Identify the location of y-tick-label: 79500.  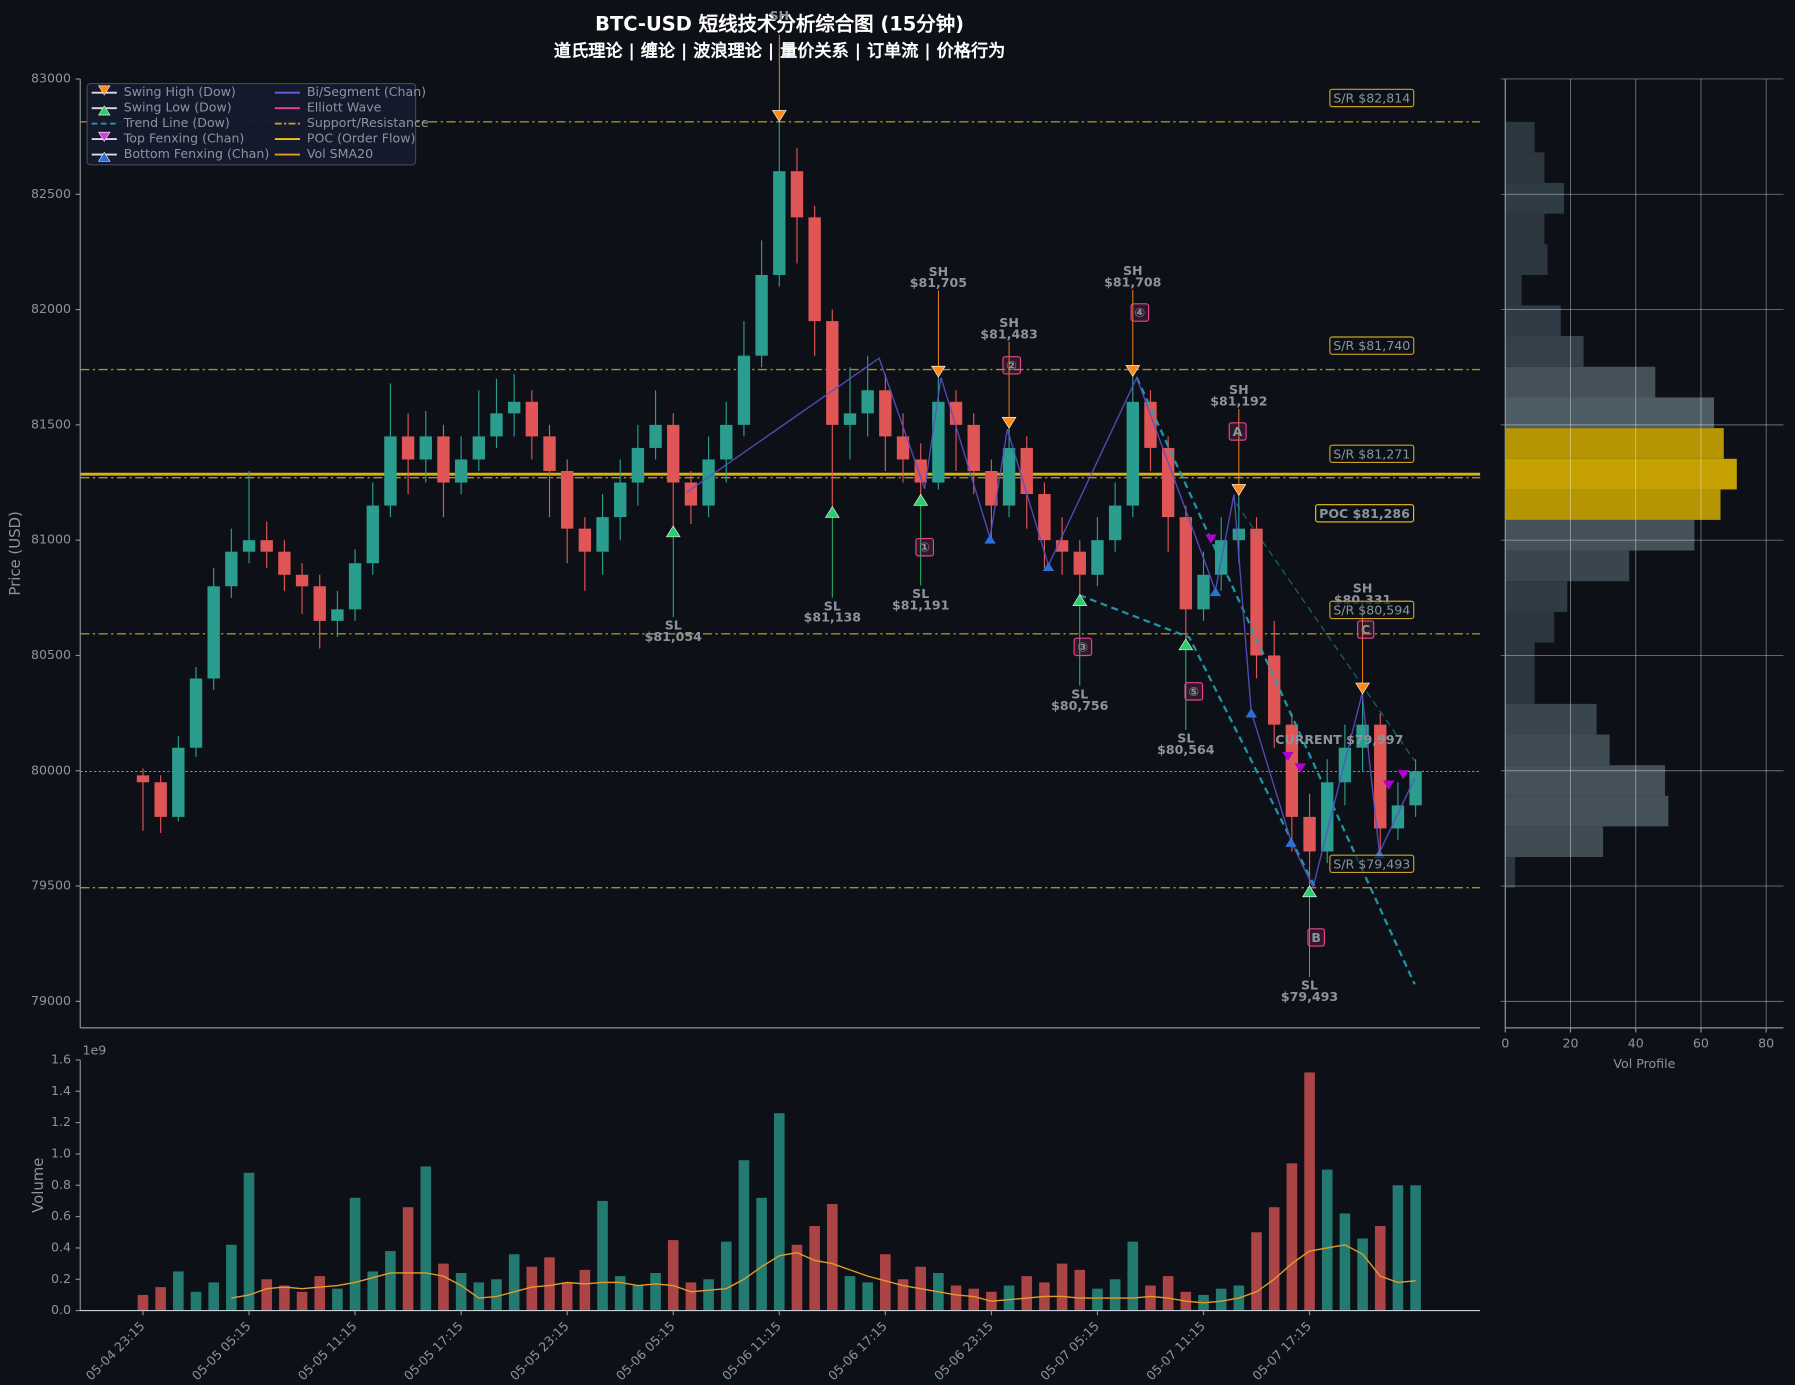
(51, 885).